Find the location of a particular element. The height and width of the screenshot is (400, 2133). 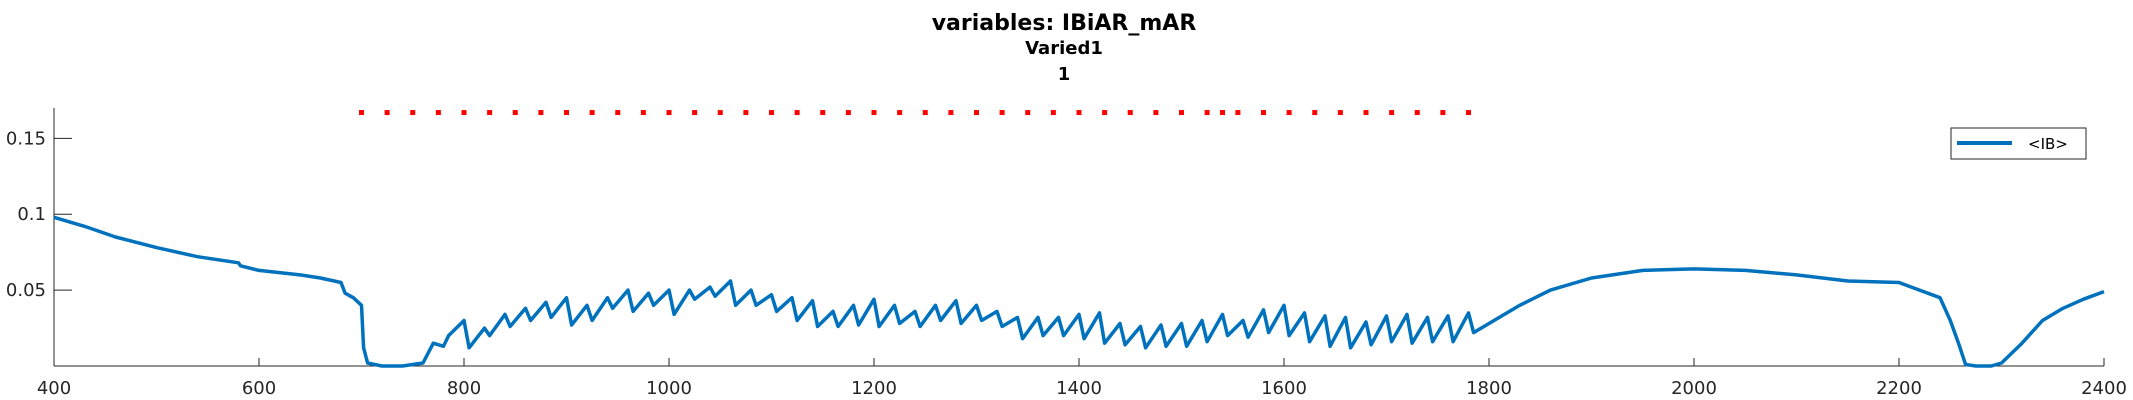

y-tick-label: 0.05 is located at coordinates (26, 290).